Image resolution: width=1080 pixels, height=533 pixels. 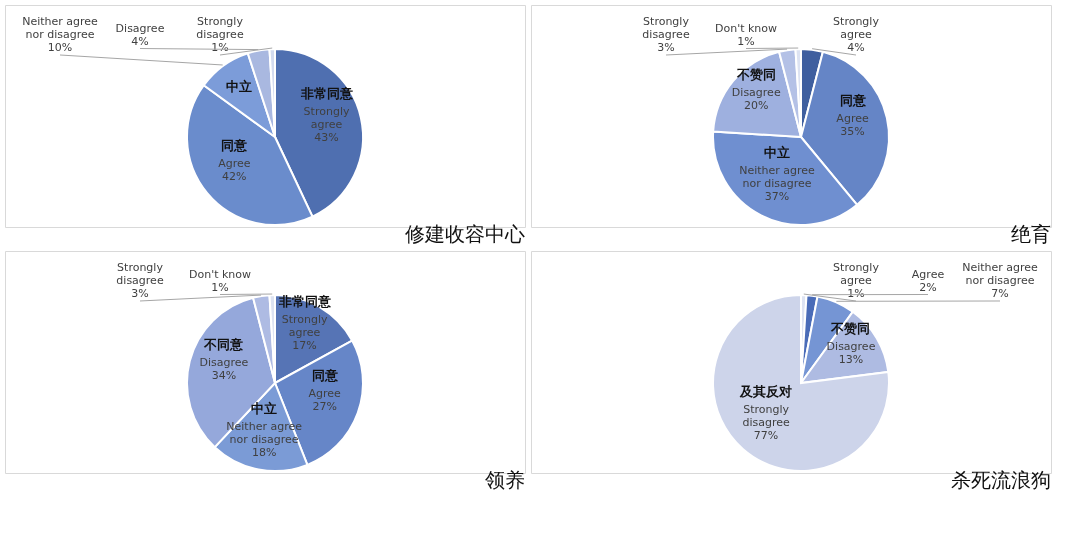 What do you see at coordinates (766, 391) in the screenshot?
I see `text: 及其反对` at bounding box center [766, 391].